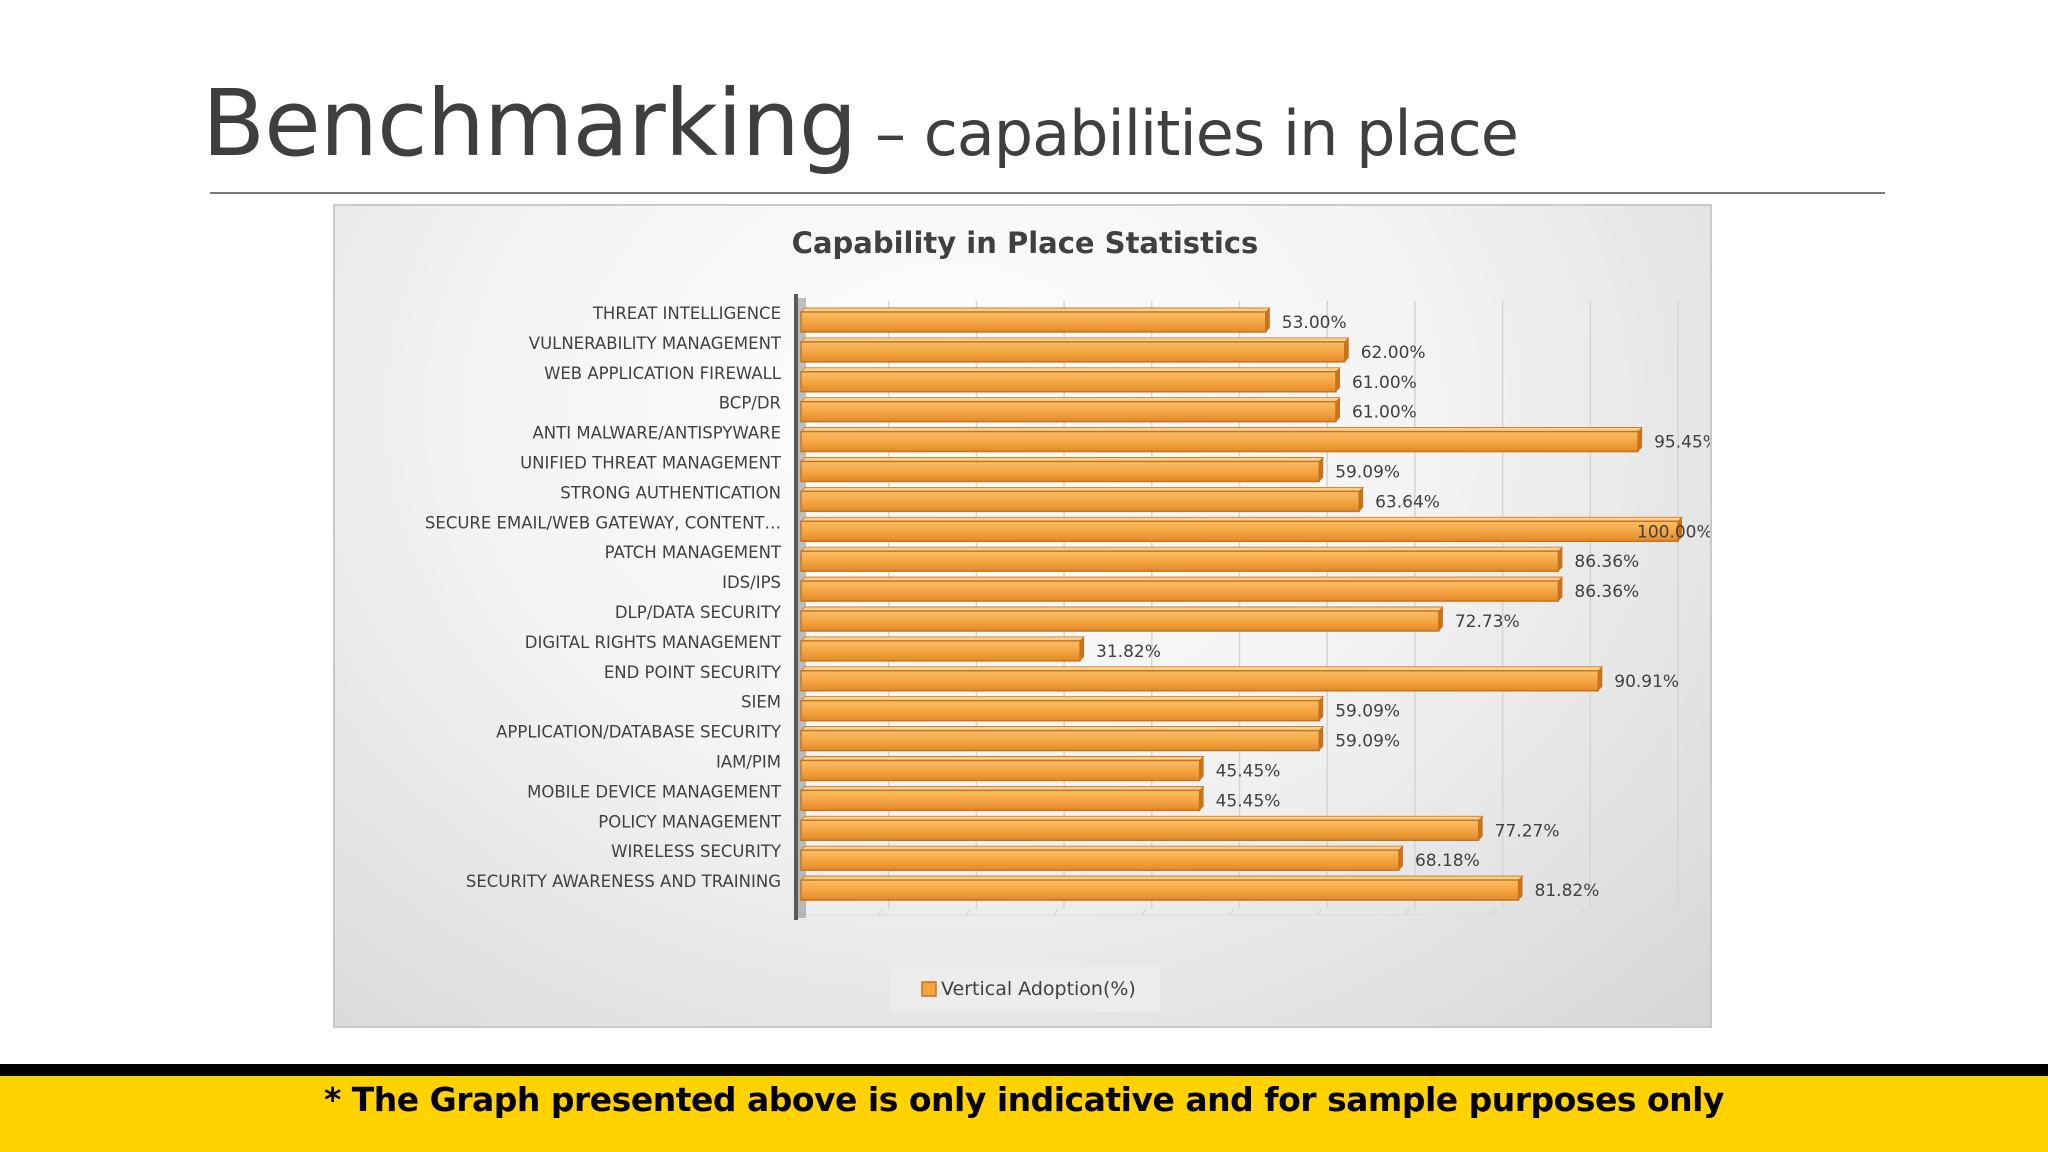 This screenshot has height=1152, width=2048. I want to click on footer-yellow-band, so click(1024, 1114).